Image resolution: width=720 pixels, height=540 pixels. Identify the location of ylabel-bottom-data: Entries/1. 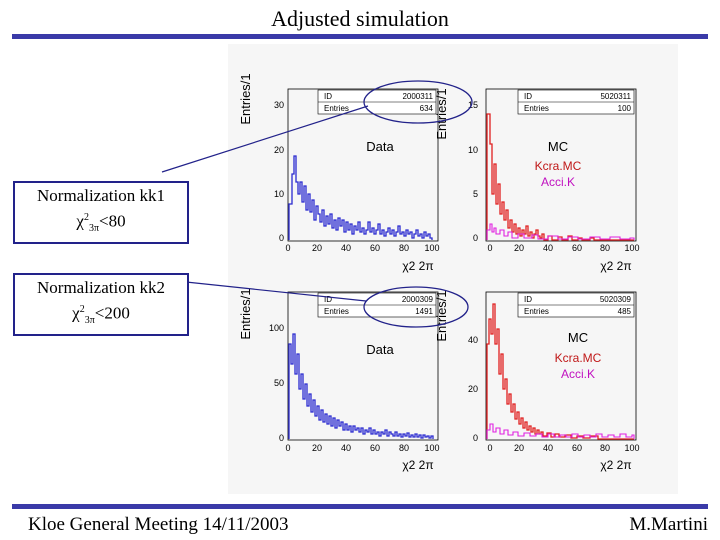
(245, 313).